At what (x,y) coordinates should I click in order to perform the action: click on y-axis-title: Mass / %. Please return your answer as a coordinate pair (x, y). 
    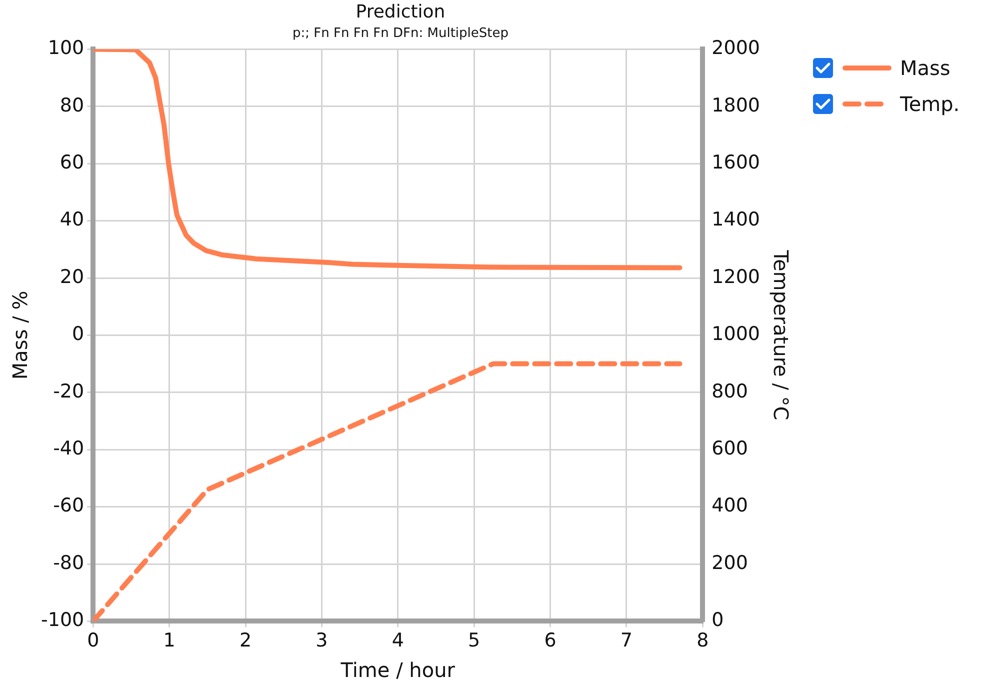
    Looking at the image, I should click on (20, 335).